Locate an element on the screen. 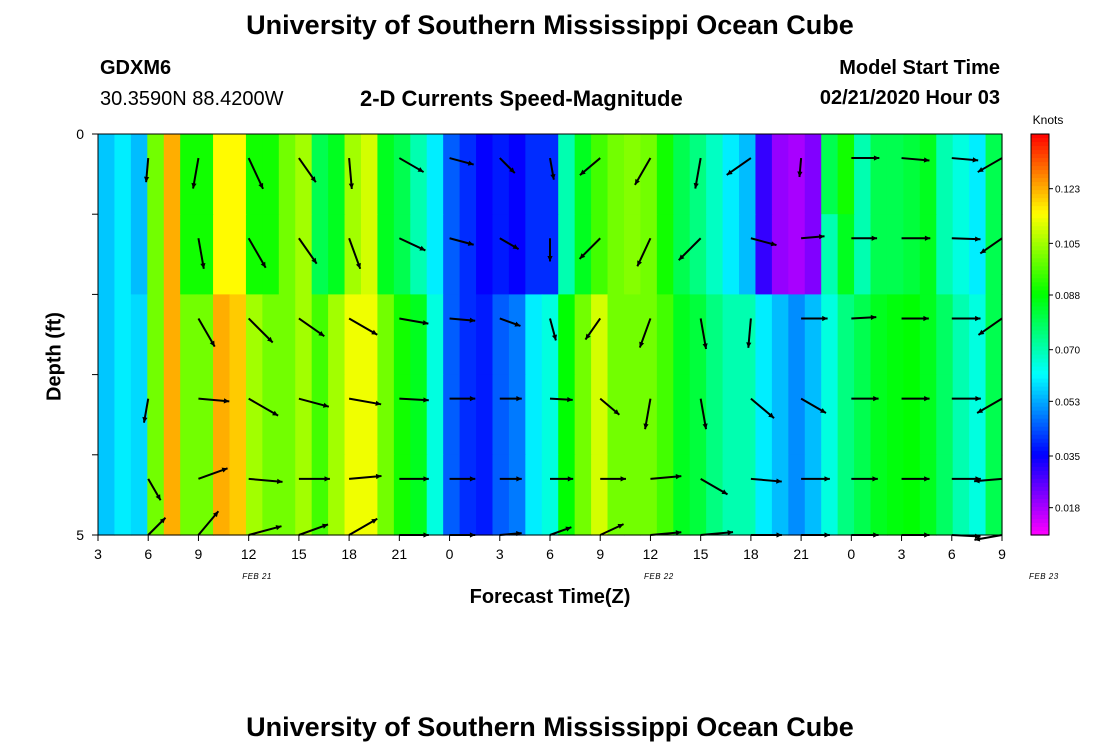 The image size is (1100, 750). model-start-label: Model Start Time is located at coordinates (919, 68).